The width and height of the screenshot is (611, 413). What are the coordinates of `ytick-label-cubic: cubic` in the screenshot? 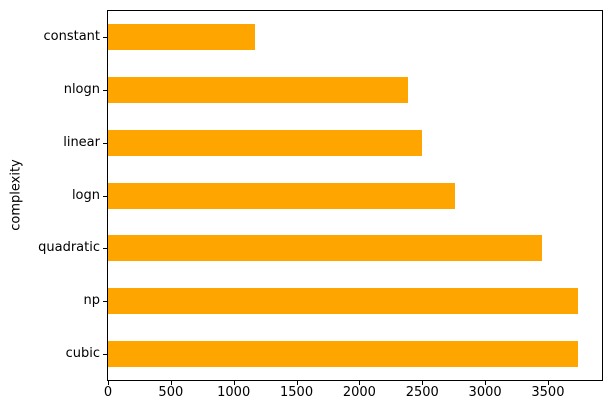 It's located at (82, 353).